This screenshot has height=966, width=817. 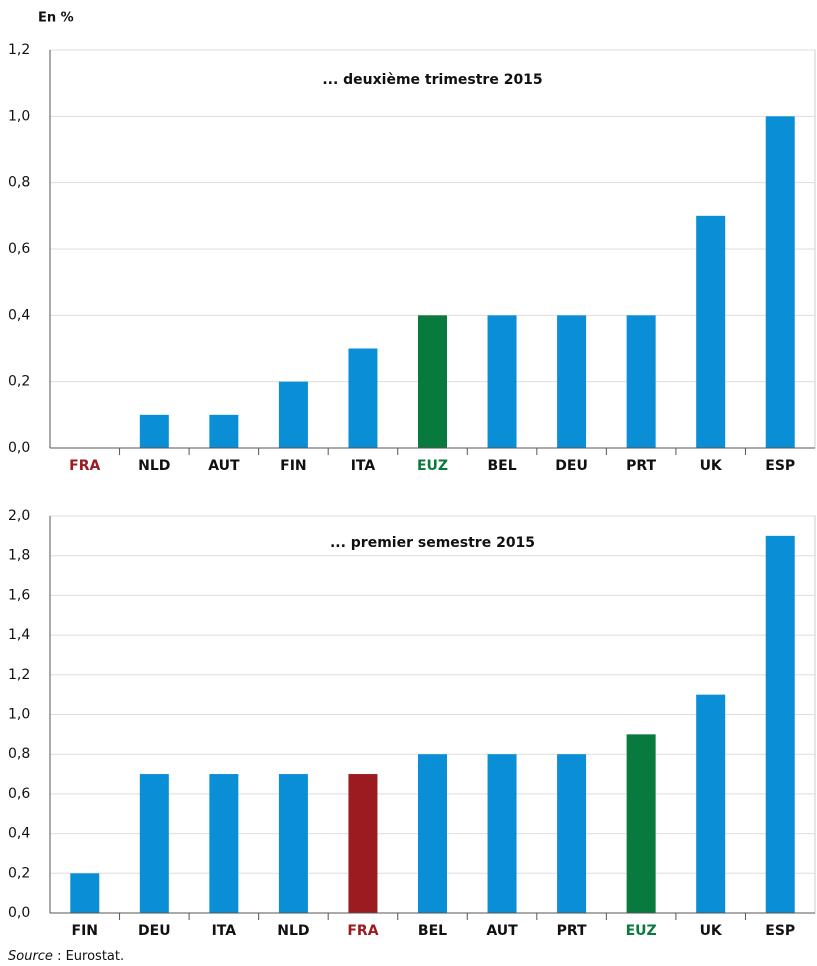 I want to click on y-tick-label: 2,0, so click(x=19, y=516).